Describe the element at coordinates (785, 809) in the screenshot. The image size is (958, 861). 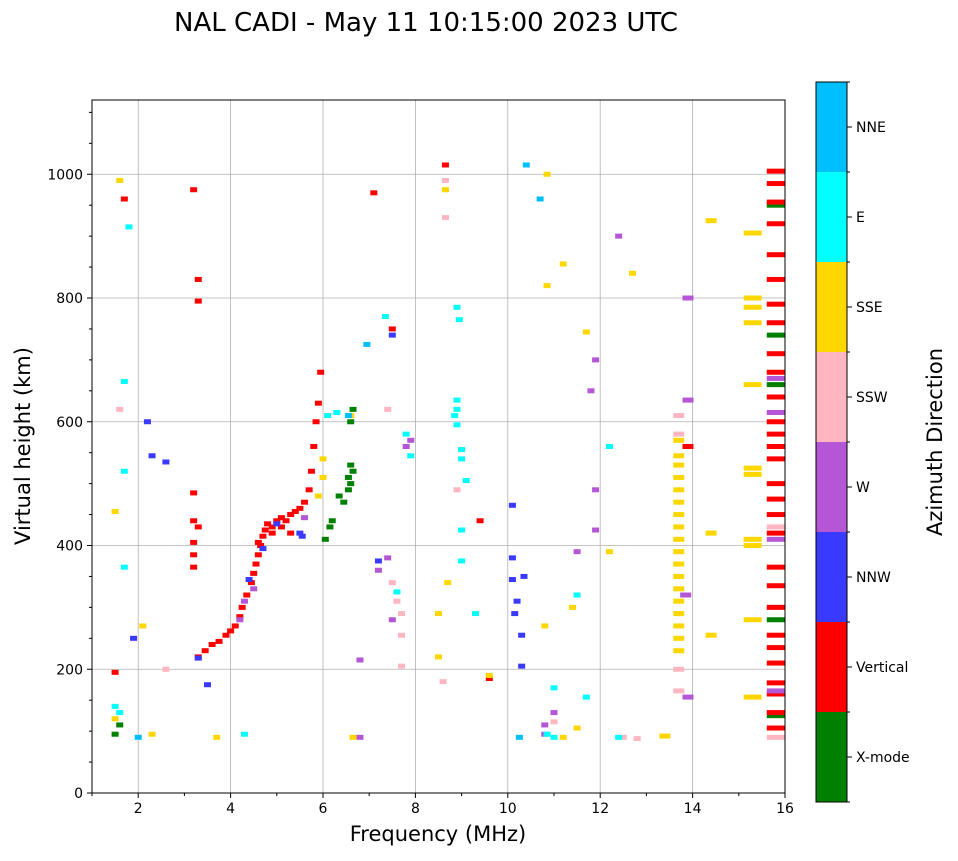
I see `x-tick-label: 16` at that location.